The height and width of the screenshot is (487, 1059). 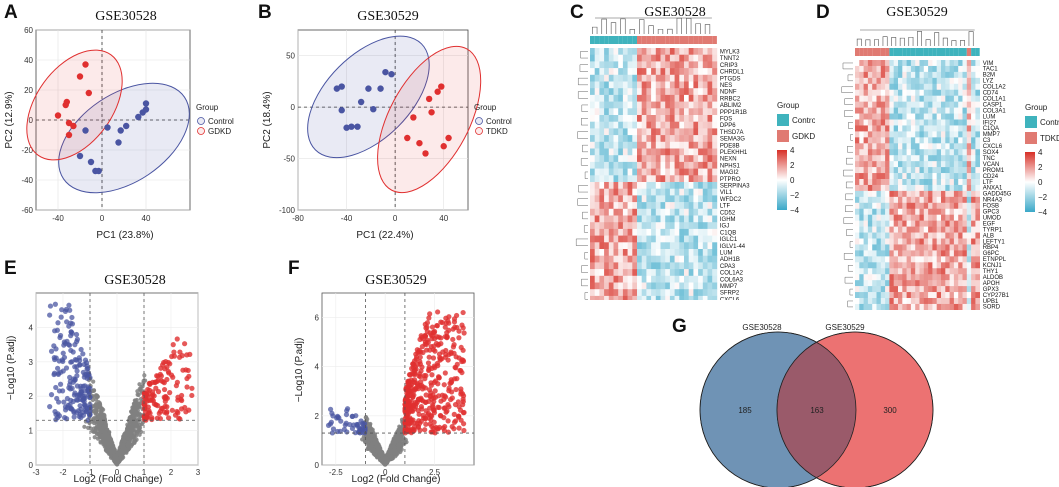 I want to click on gene-label: TNNT2, so click(x=730, y=59).